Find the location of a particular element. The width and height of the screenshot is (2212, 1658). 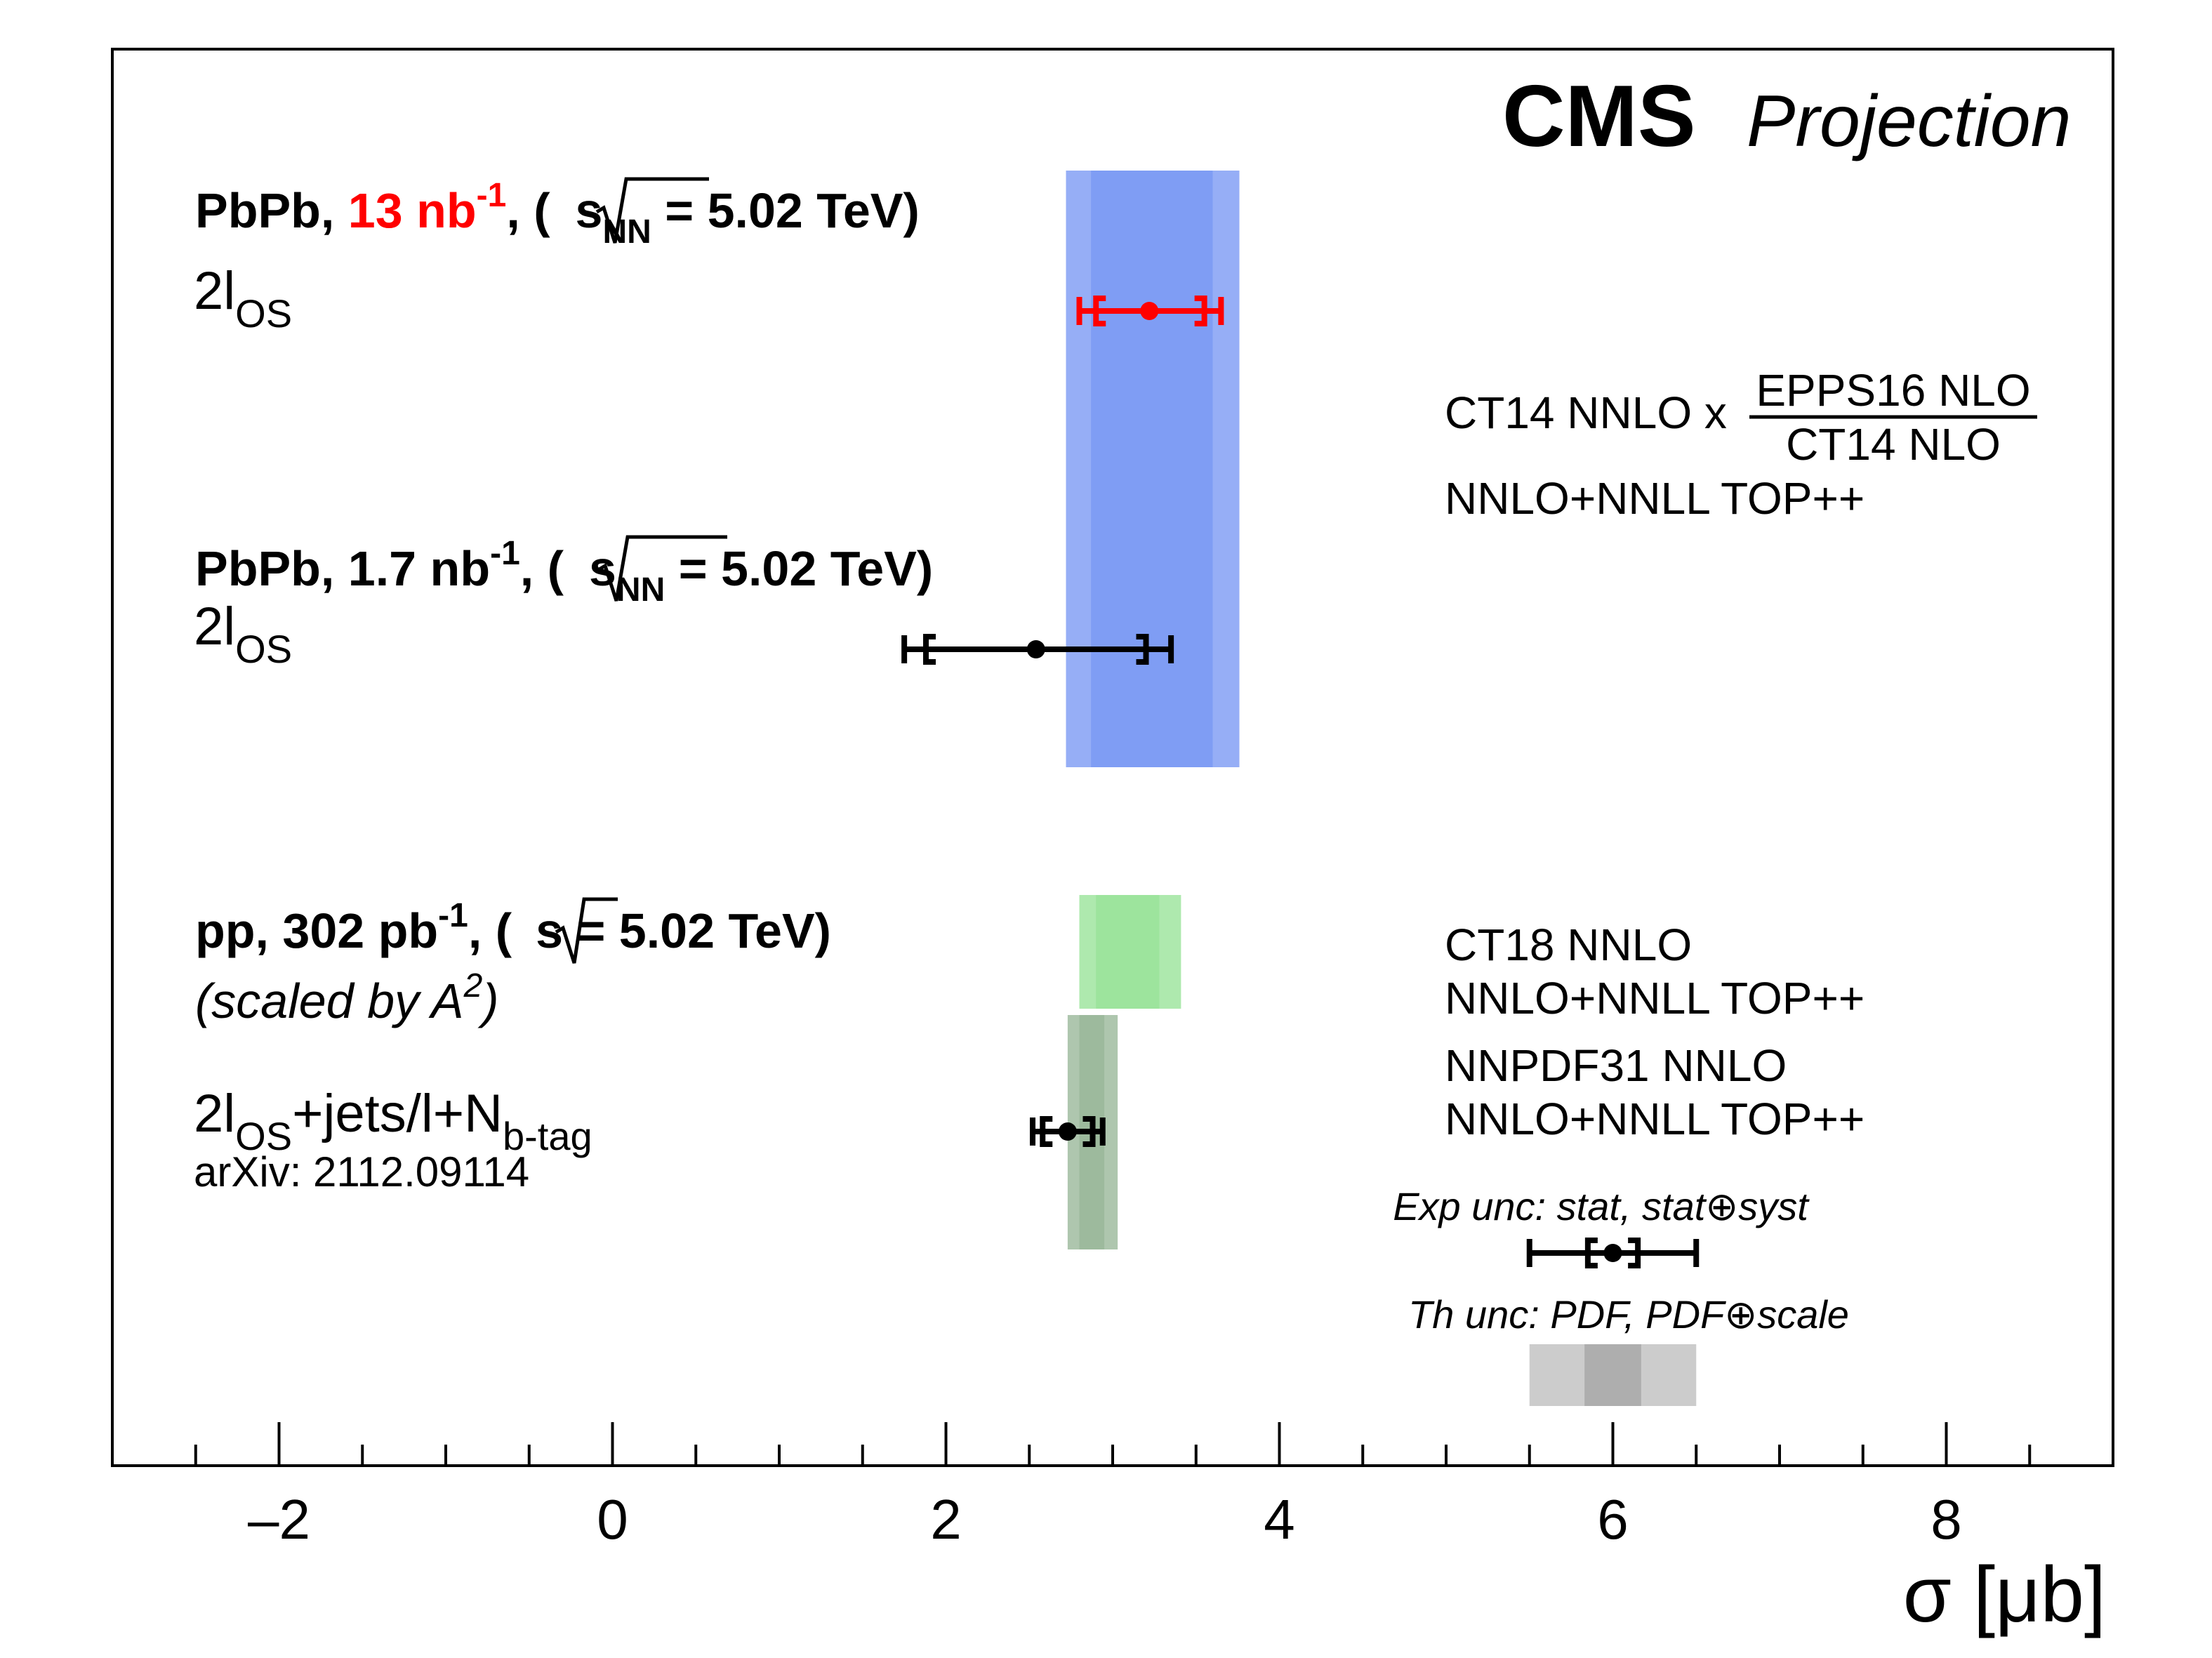

projection-label: Projection is located at coordinates (1909, 121).